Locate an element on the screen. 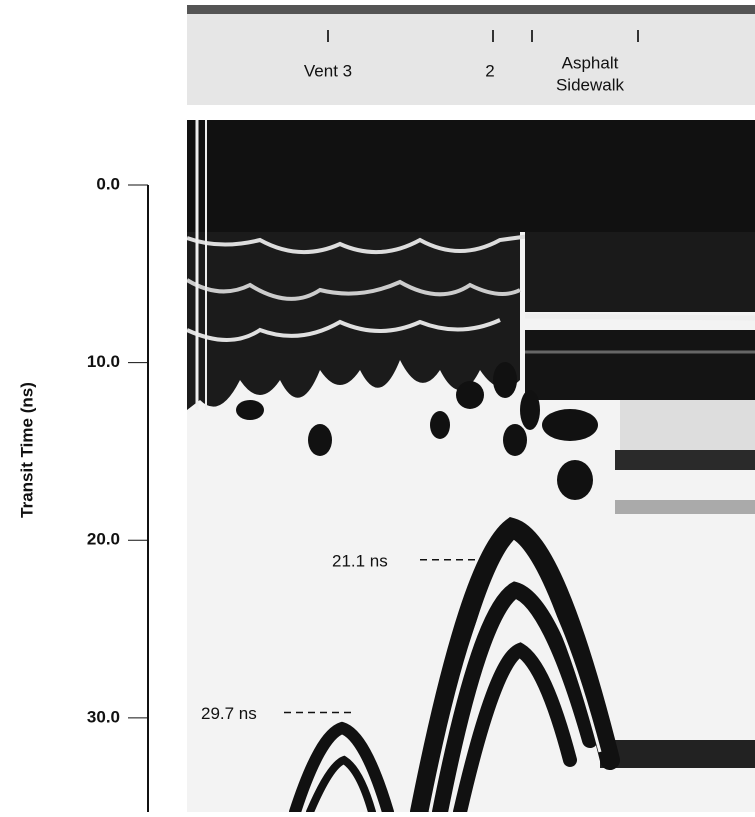  y-tick-label: 0.0 is located at coordinates (108, 183).